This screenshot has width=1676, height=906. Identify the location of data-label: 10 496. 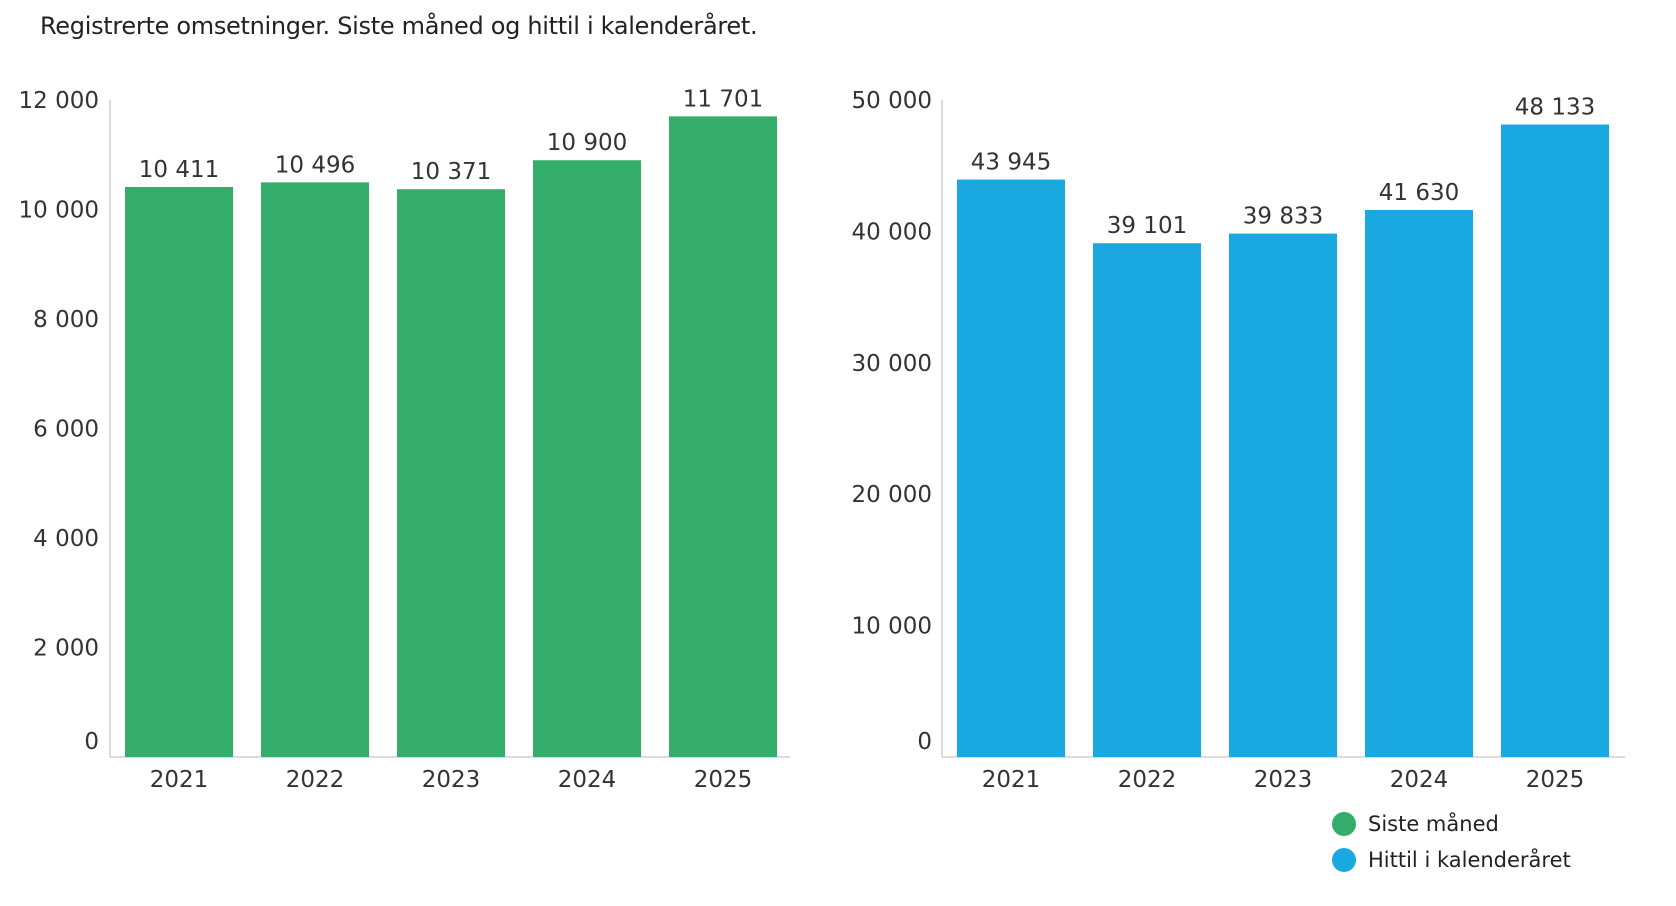
(315, 165).